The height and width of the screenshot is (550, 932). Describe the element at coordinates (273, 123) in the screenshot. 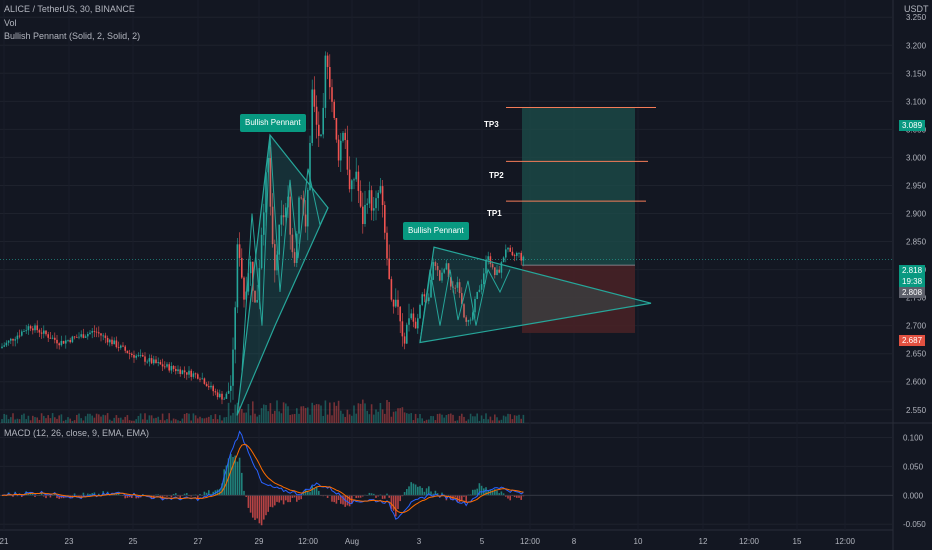

I see `pennant-label-1: Bullish Pennant` at that location.